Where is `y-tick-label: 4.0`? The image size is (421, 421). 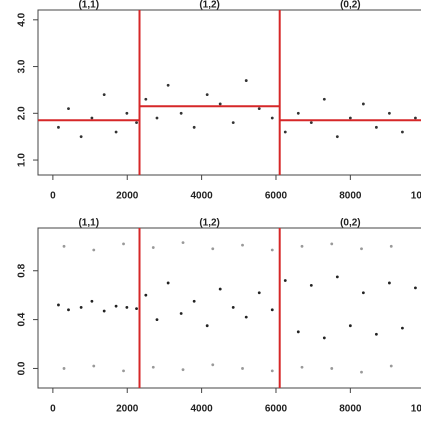 y-tick-label: 4.0 is located at coordinates (22, 19).